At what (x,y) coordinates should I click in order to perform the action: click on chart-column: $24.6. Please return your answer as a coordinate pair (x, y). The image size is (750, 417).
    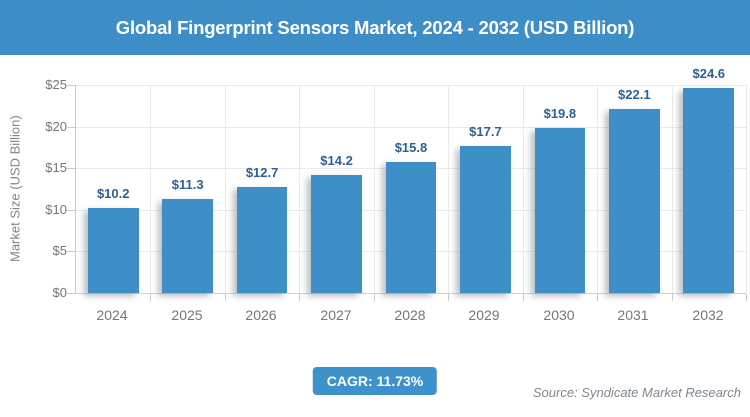
    Looking at the image, I should click on (709, 183).